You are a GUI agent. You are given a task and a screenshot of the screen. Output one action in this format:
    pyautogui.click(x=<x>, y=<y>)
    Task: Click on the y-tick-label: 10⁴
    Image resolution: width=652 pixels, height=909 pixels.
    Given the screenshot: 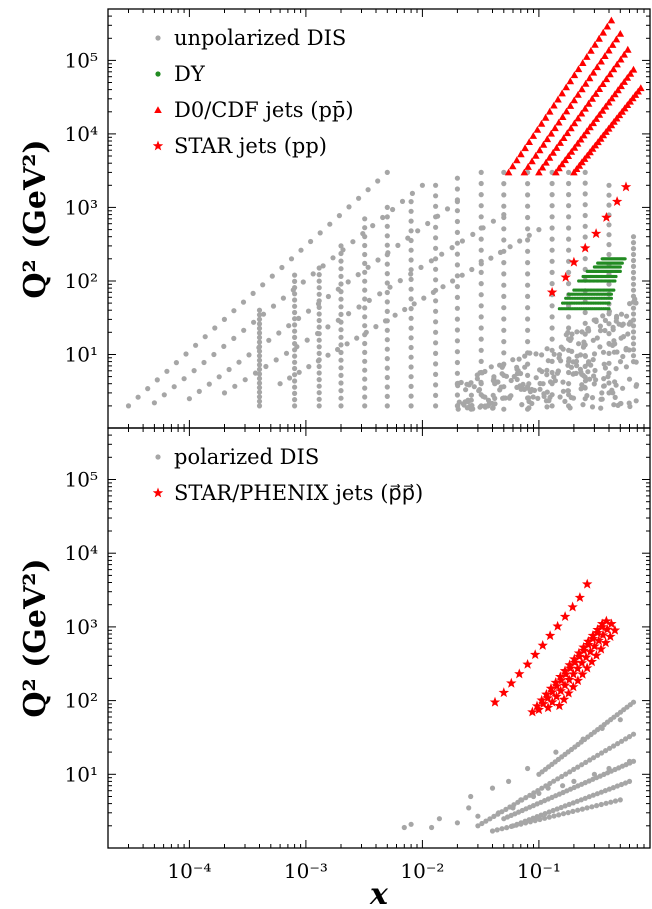 What is the action you would take?
    pyautogui.click(x=81, y=134)
    